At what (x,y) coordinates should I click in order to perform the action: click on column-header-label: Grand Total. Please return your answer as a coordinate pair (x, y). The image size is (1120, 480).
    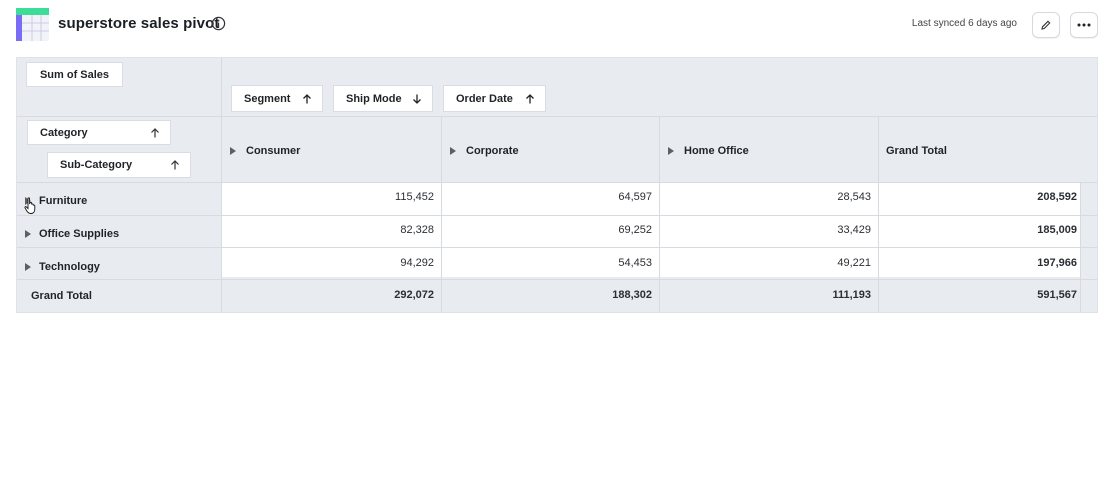
    Looking at the image, I should click on (916, 151).